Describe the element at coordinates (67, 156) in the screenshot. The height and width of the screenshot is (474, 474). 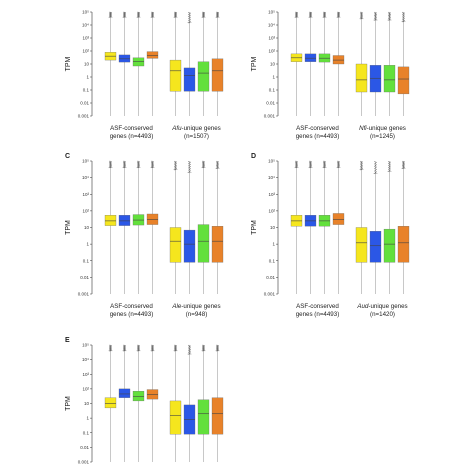
I see `panel-letter: C` at that location.